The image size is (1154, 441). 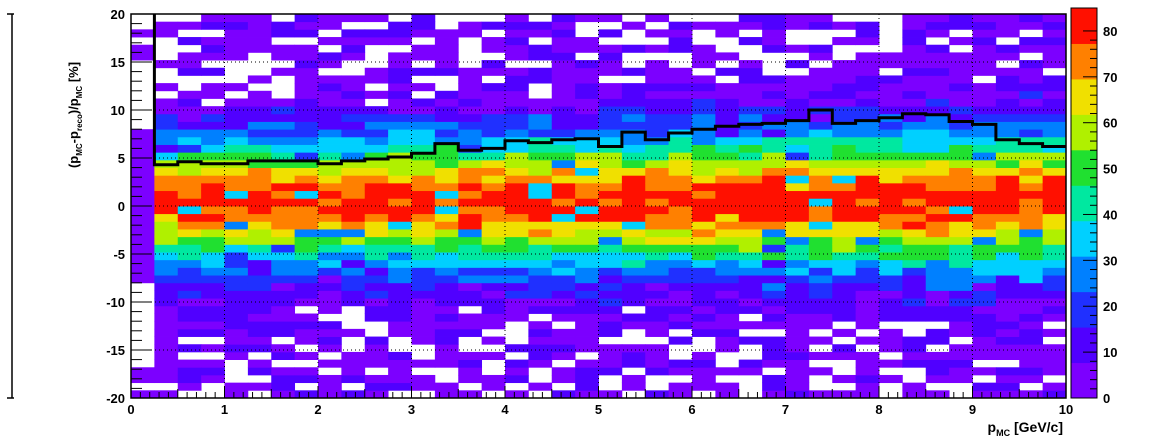 What do you see at coordinates (785, 409) in the screenshot?
I see `x-tick-label: 7` at bounding box center [785, 409].